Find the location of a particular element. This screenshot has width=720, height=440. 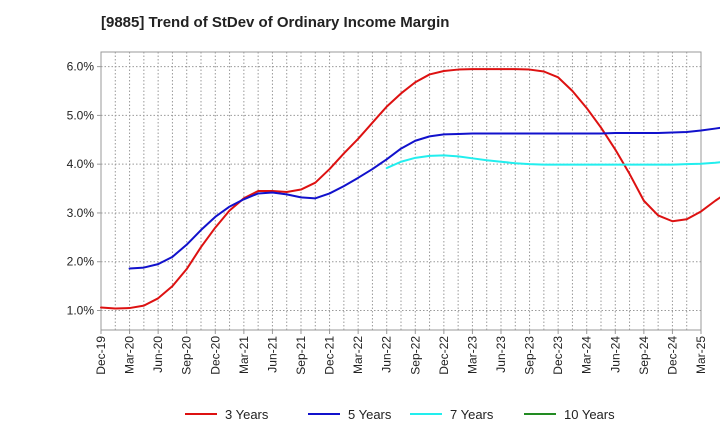

x-tick-label: Dec-23 is located at coordinates (558, 355).